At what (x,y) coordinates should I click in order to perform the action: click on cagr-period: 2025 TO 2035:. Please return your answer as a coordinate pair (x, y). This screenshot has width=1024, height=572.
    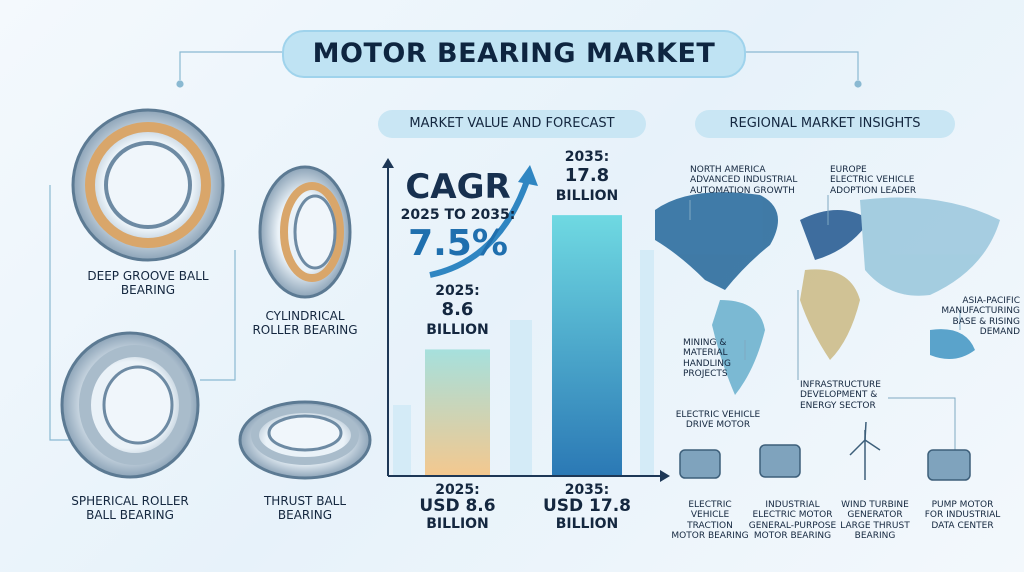
    Looking at the image, I should click on (458, 215).